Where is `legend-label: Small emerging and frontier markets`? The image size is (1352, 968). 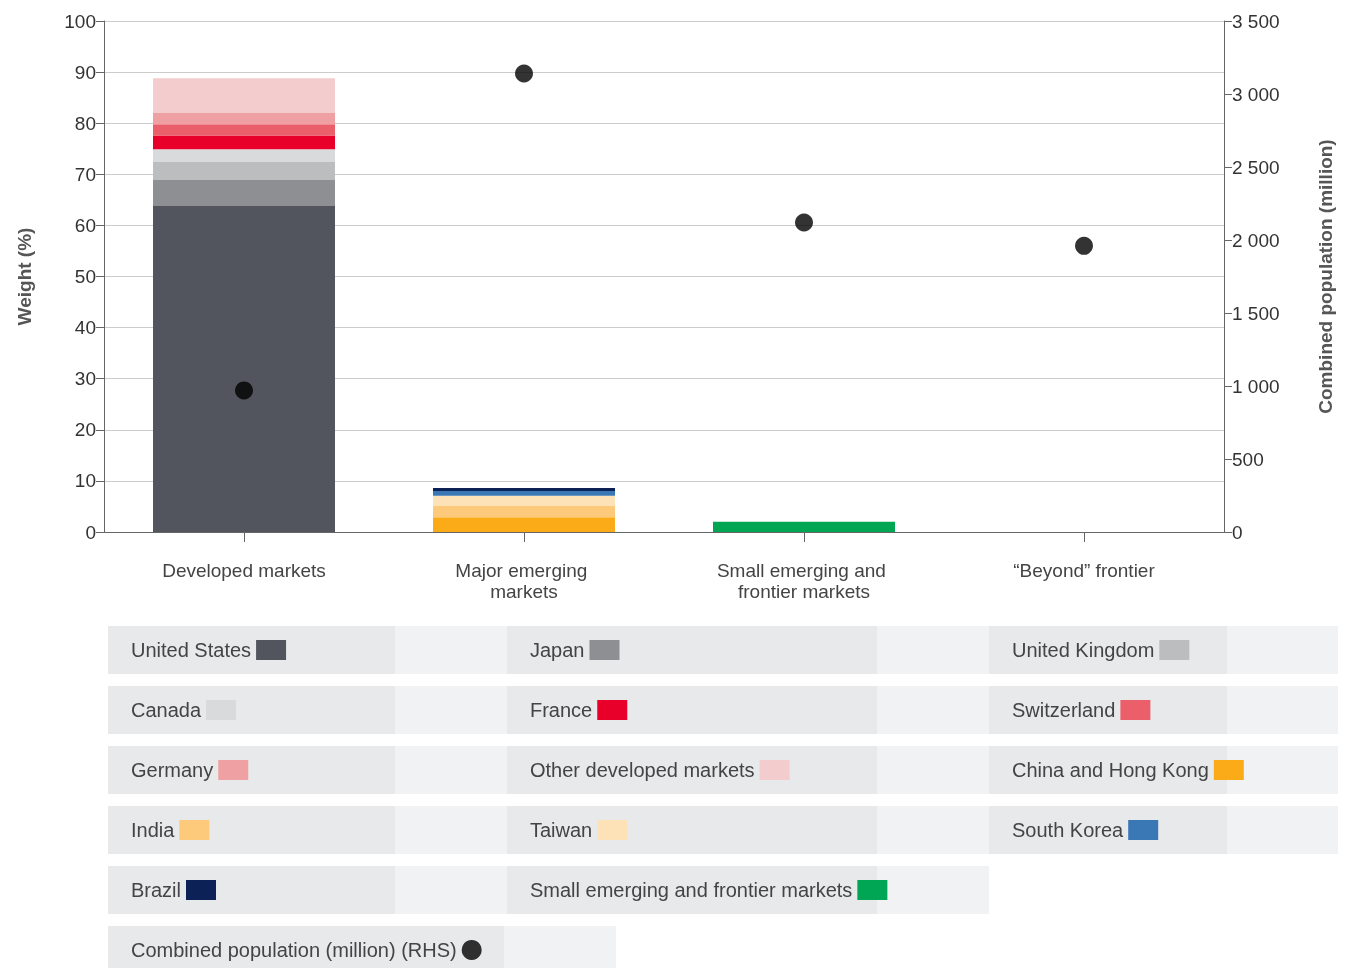 legend-label: Small emerging and frontier markets is located at coordinates (691, 890).